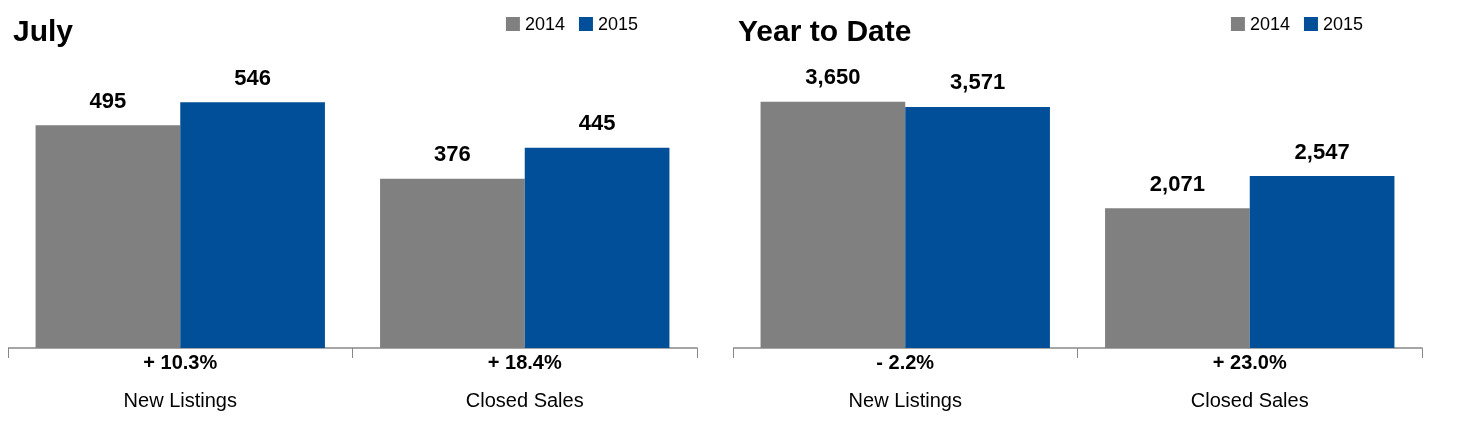 The image size is (1466, 425). What do you see at coordinates (597, 123) in the screenshot?
I see `data-label: 445` at bounding box center [597, 123].